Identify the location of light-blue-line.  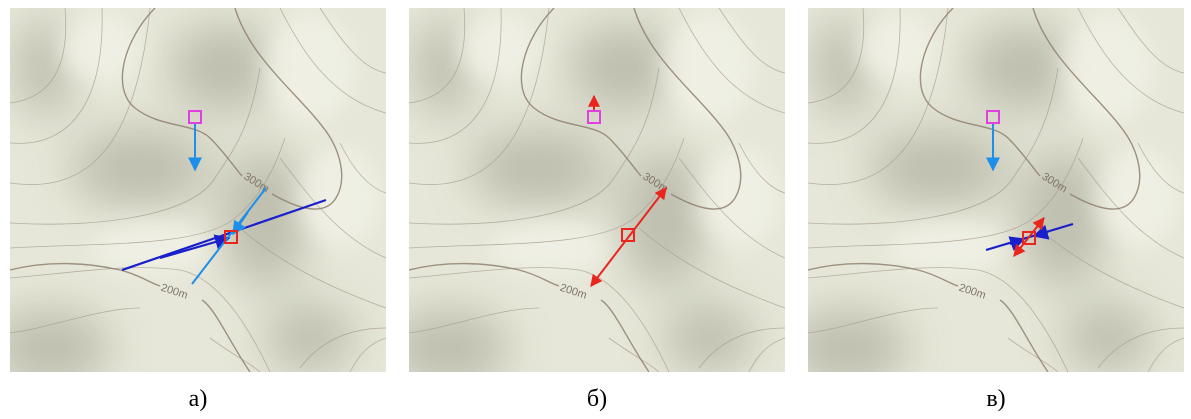
(229, 236).